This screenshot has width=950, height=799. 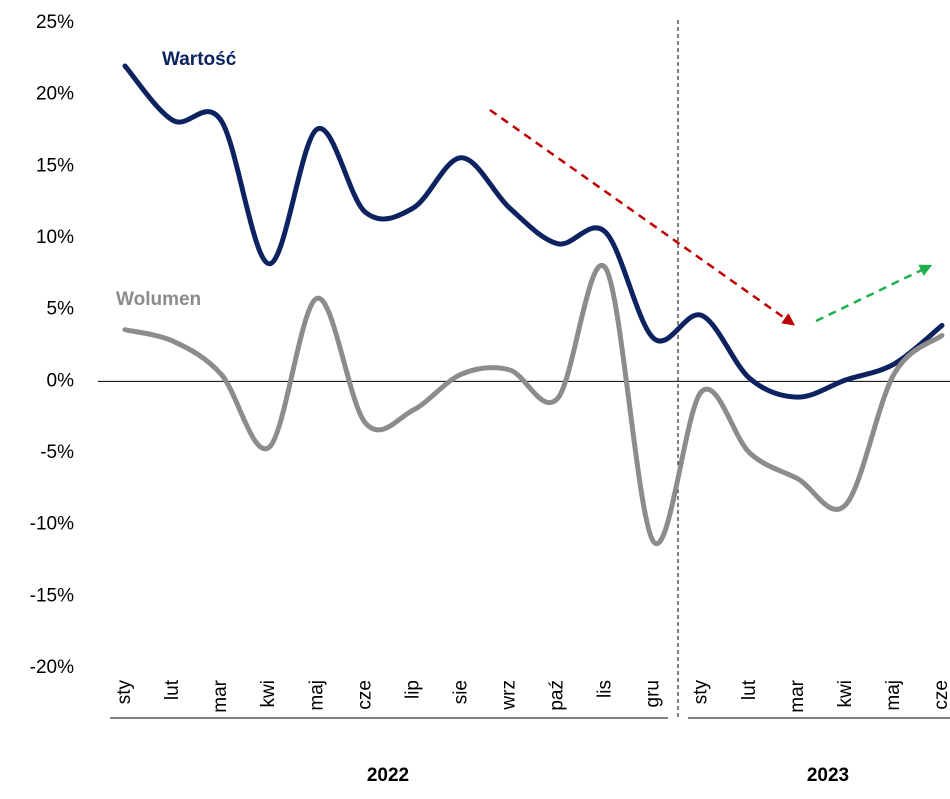 What do you see at coordinates (158, 299) in the screenshot?
I see `series-label: Wolumen` at bounding box center [158, 299].